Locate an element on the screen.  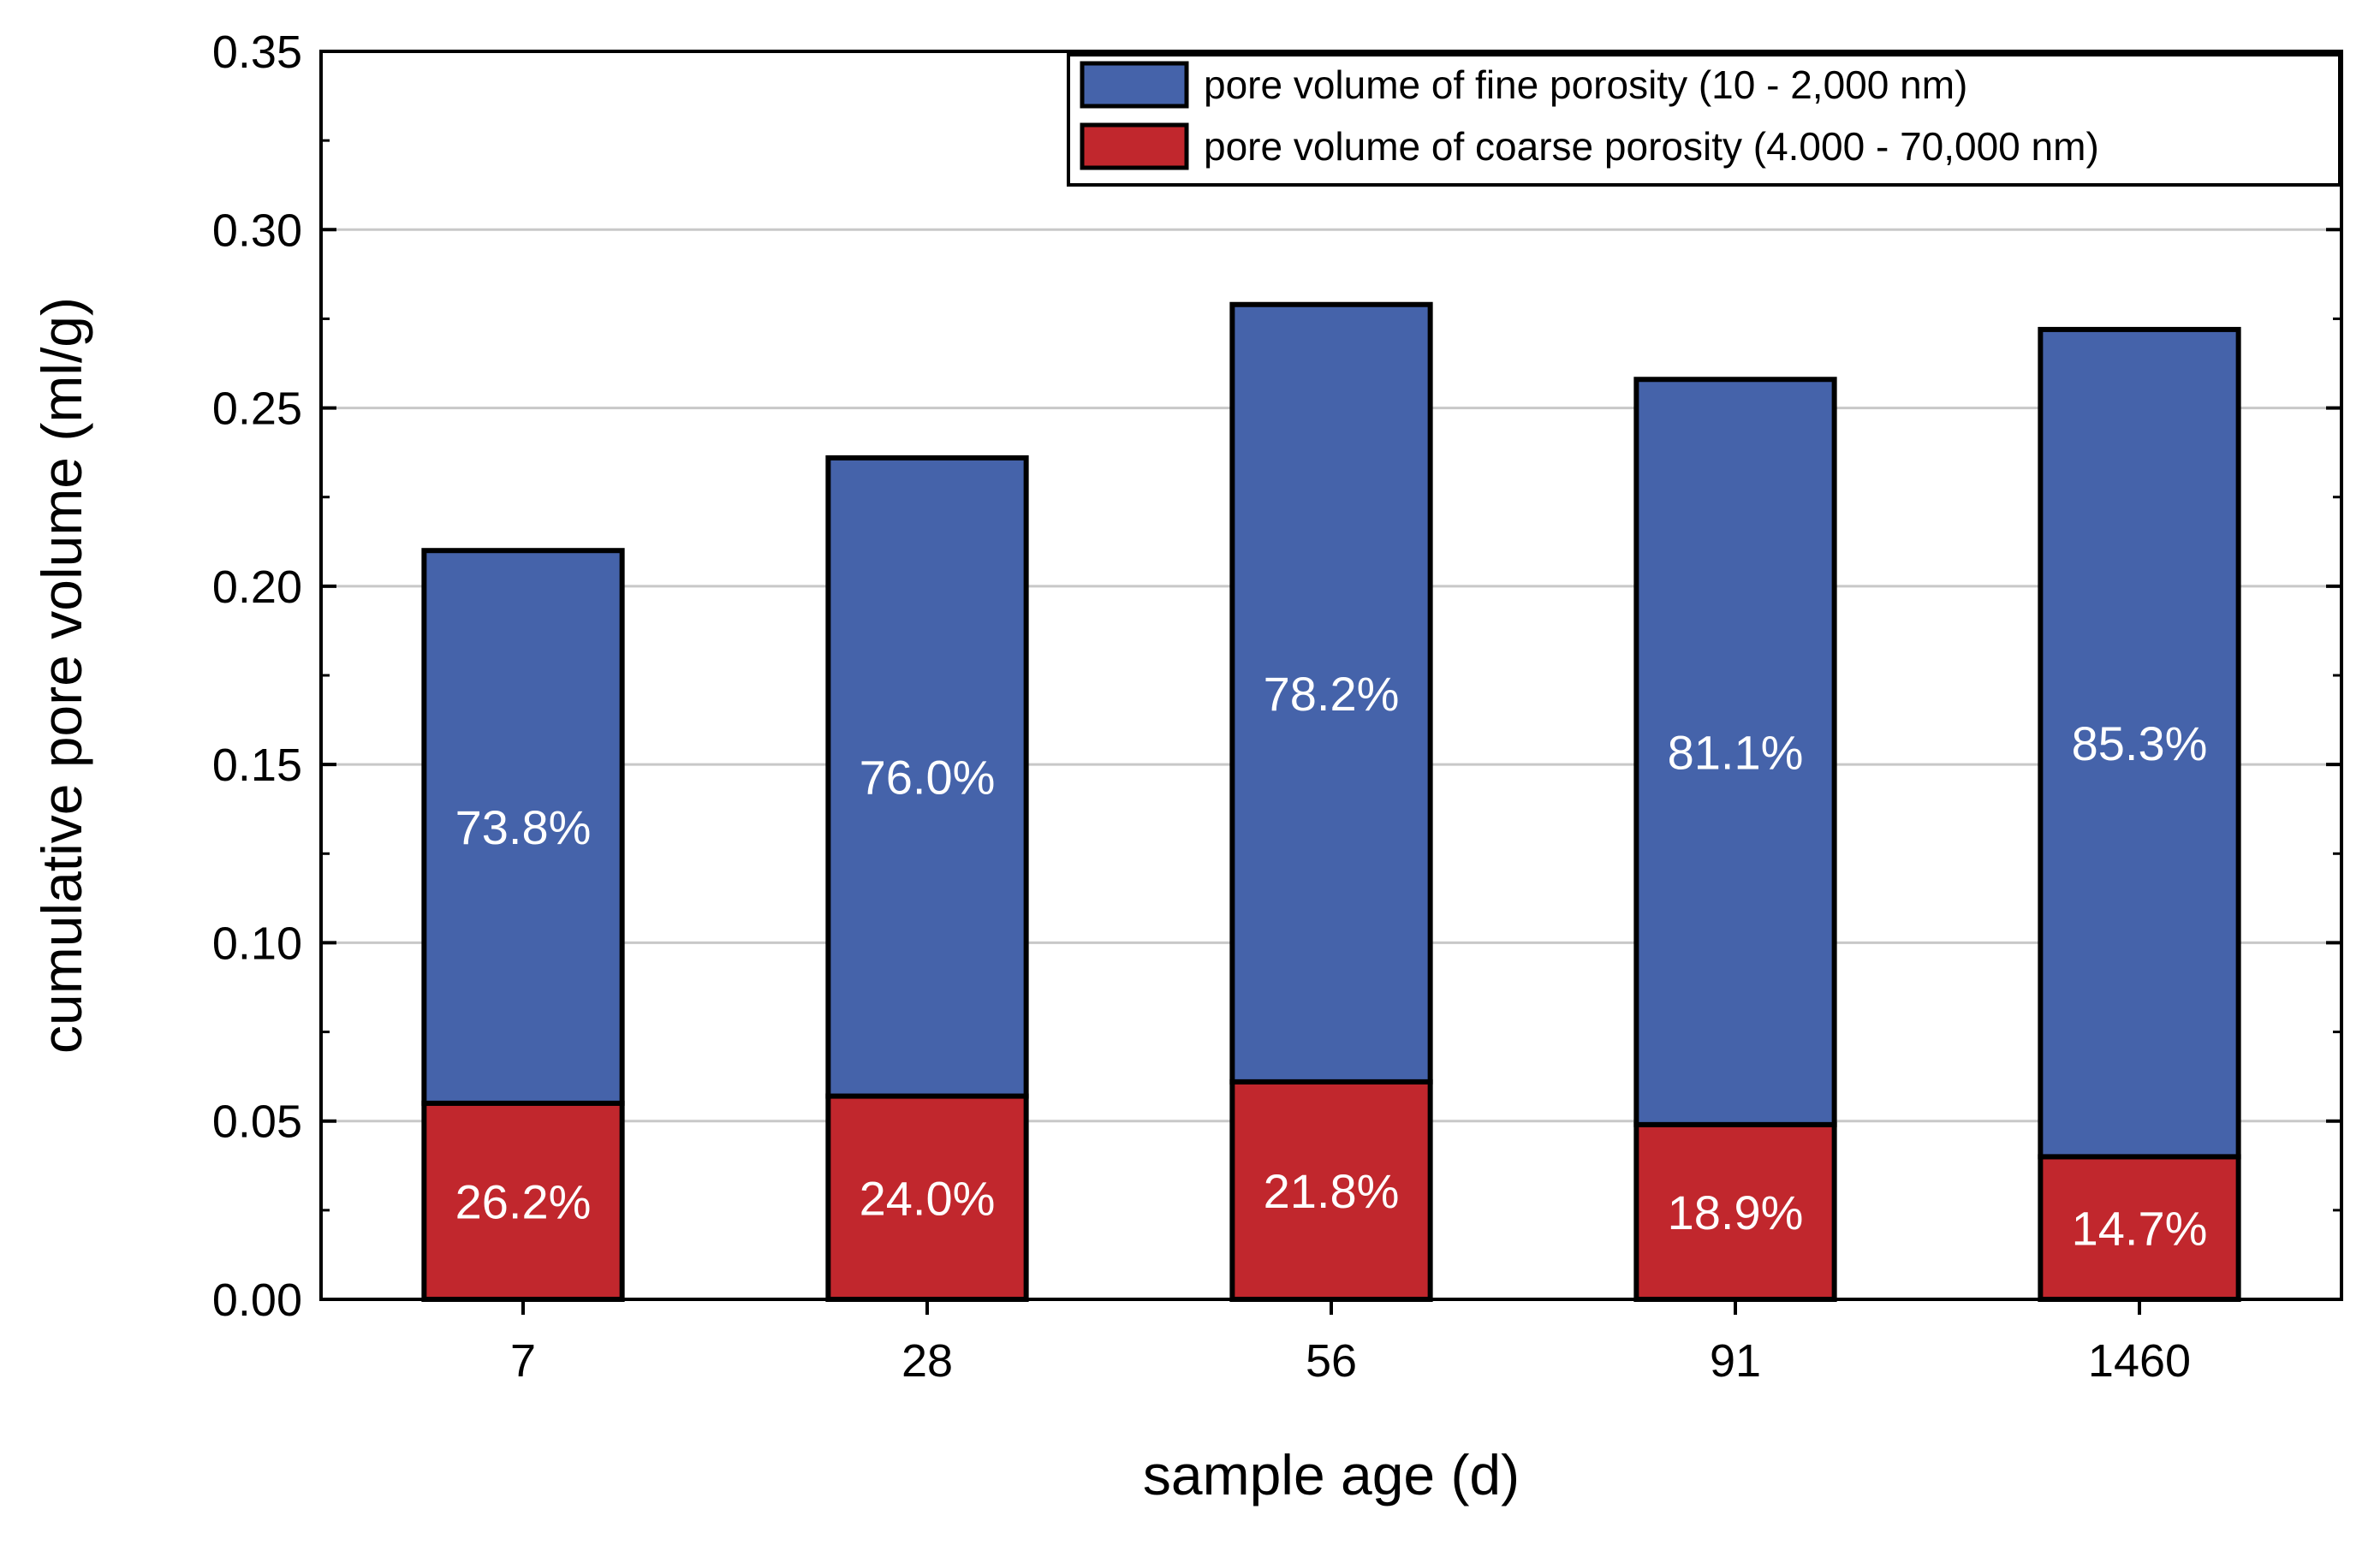
x-axis-title: sample age (d) is located at coordinates (1331, 1475).